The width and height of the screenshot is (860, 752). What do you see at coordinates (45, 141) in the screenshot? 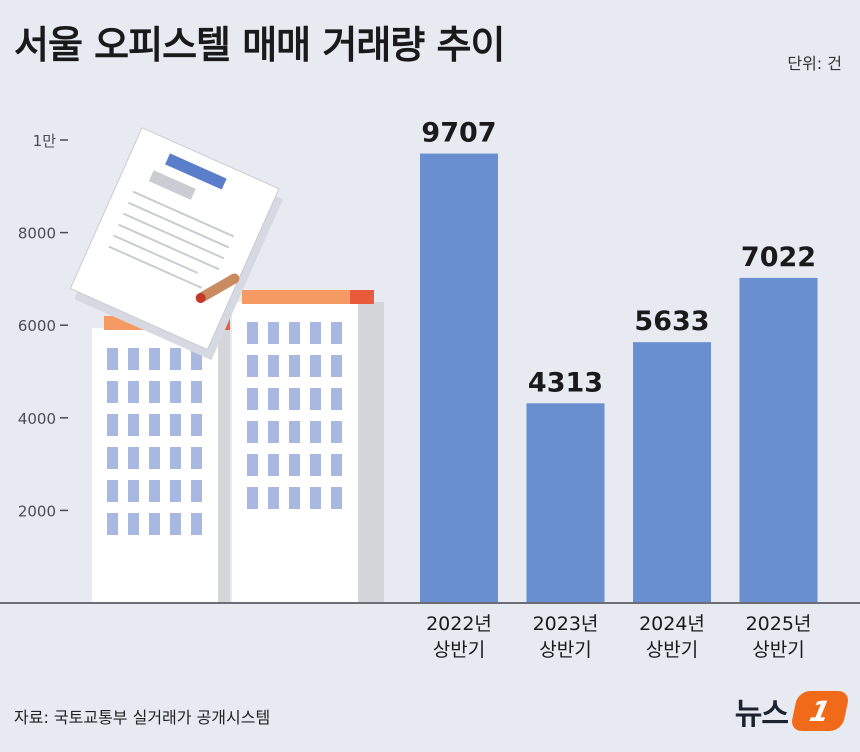
I see `y-tick-label: 1만` at bounding box center [45, 141].